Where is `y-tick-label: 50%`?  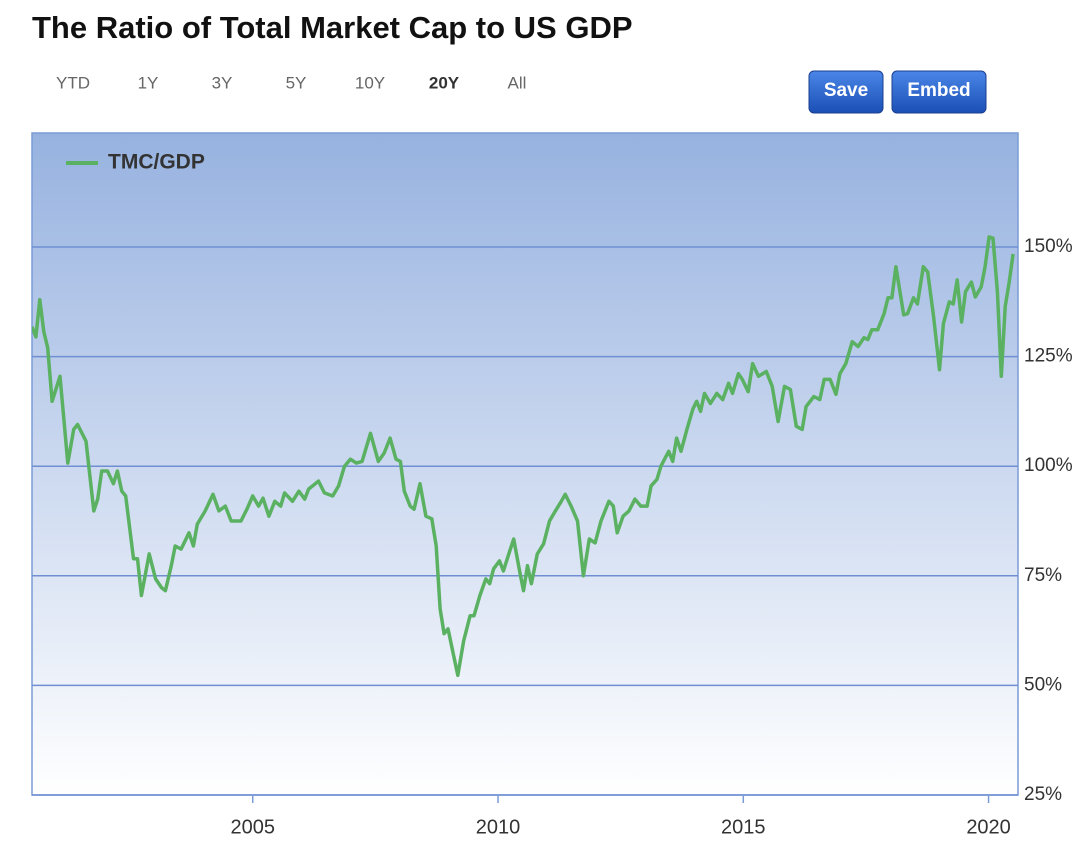
y-tick-label: 50% is located at coordinates (1043, 684).